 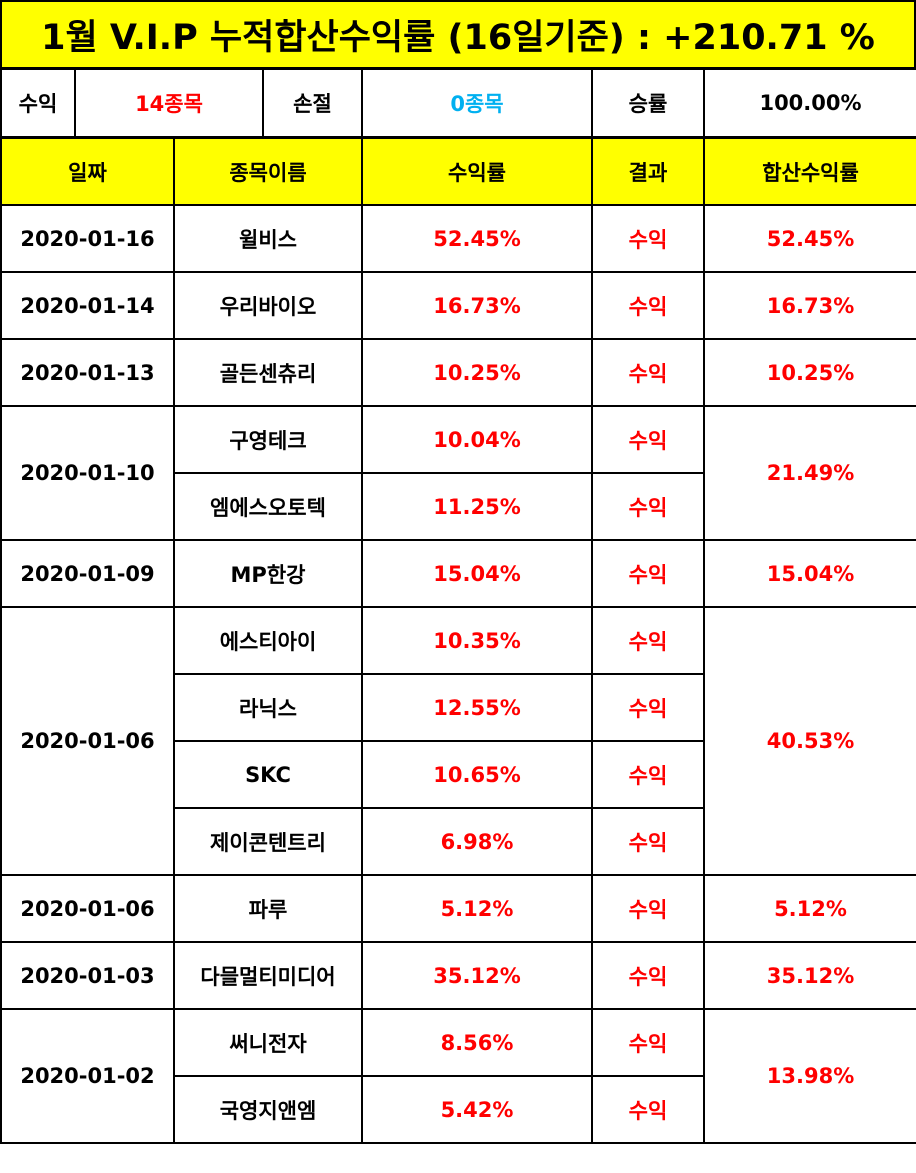 I want to click on column-header-stock-name: 종목이름, so click(x=268, y=171).